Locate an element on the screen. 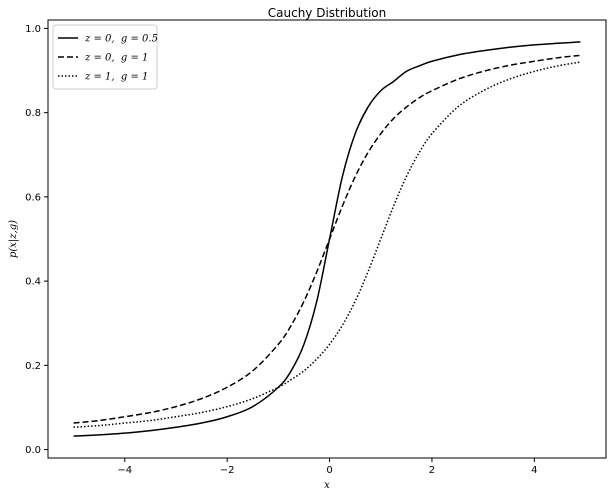 The width and height of the screenshot is (613, 496). x-tick-label: 4 is located at coordinates (534, 470).